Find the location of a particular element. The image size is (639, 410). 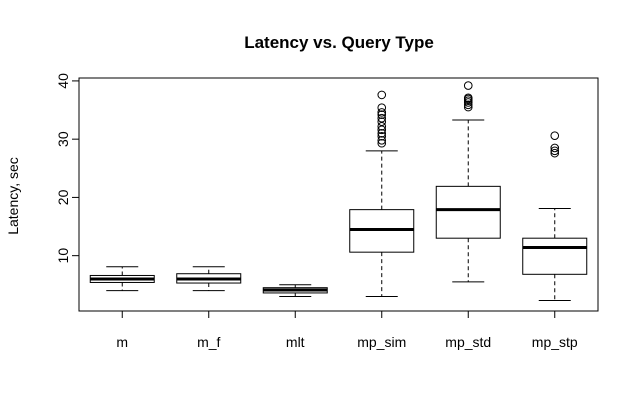

y-tick-label: 40 is located at coordinates (63, 81).